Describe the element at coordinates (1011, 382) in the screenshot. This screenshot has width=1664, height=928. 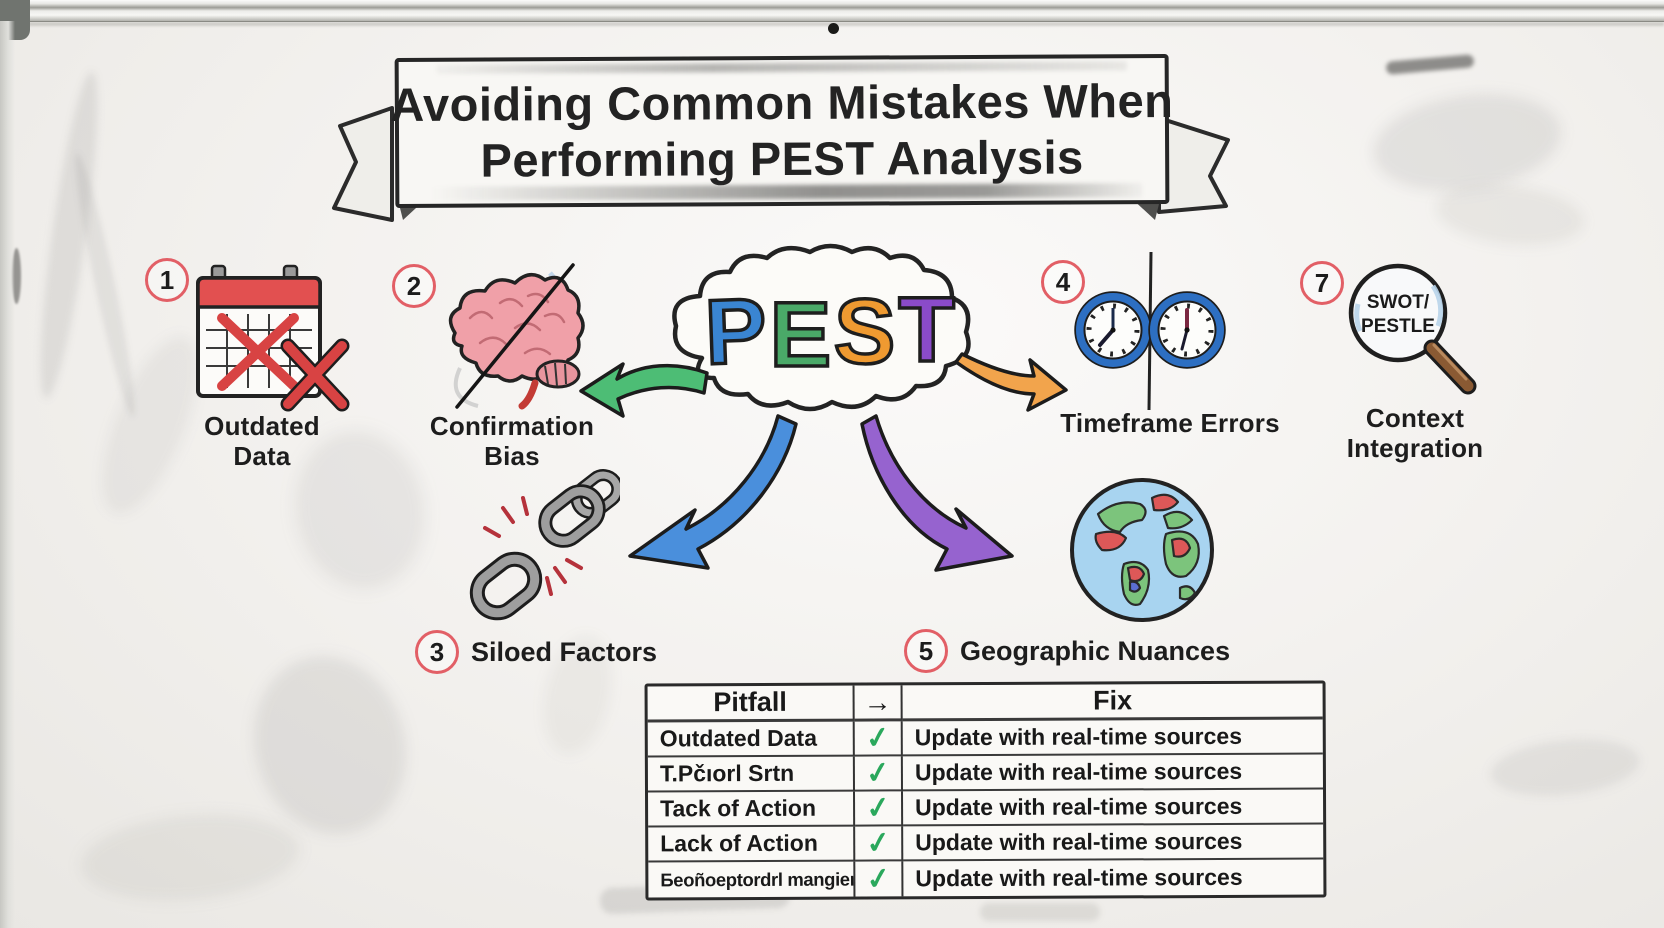
I see `orange-arrow-icon` at that location.